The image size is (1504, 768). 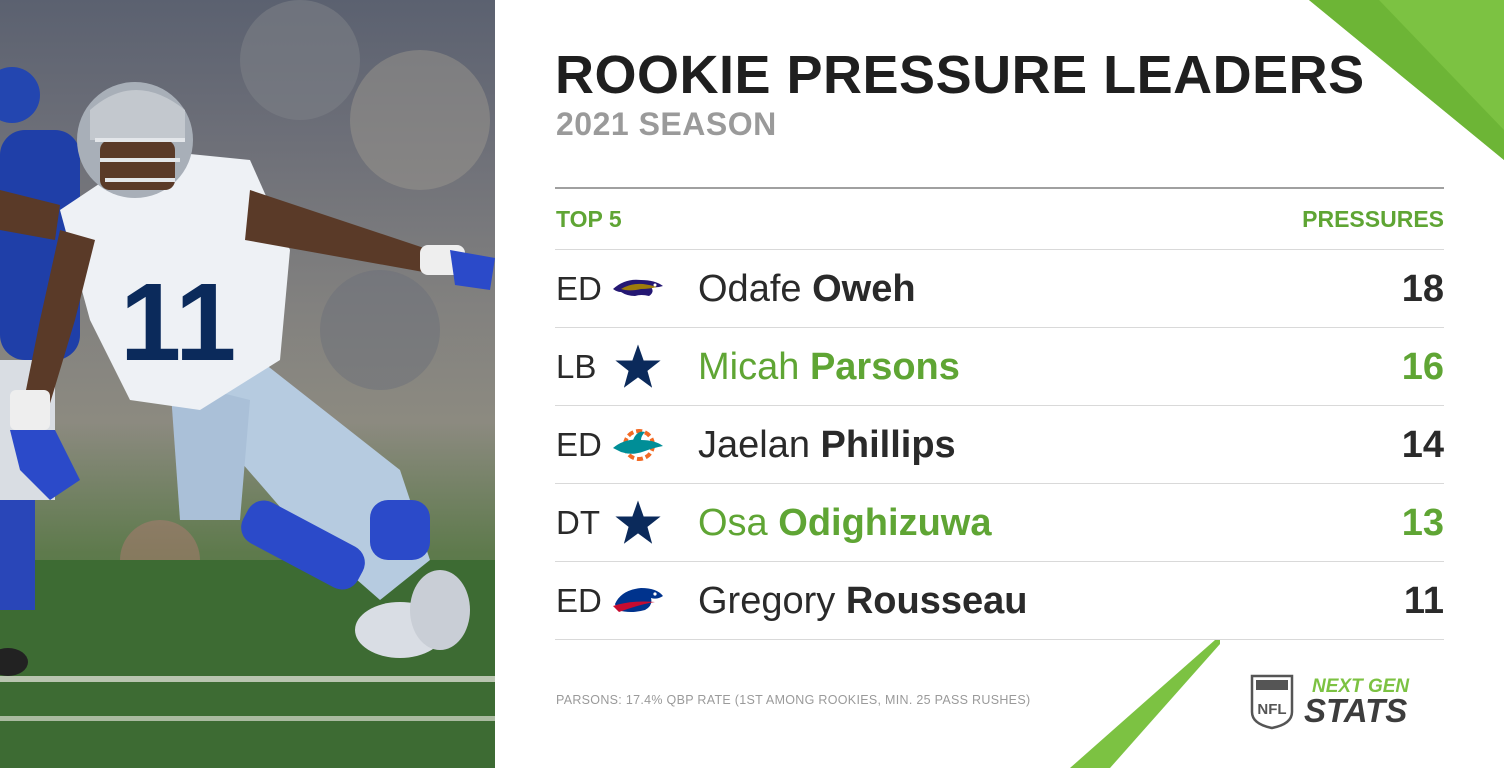 What do you see at coordinates (960, 75) in the screenshot?
I see `page-title: ROOKIE PRESSURE LEADERS` at bounding box center [960, 75].